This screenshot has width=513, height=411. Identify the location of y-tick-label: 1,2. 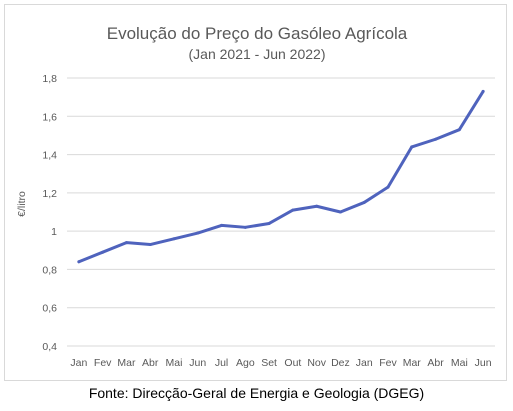
(49, 194).